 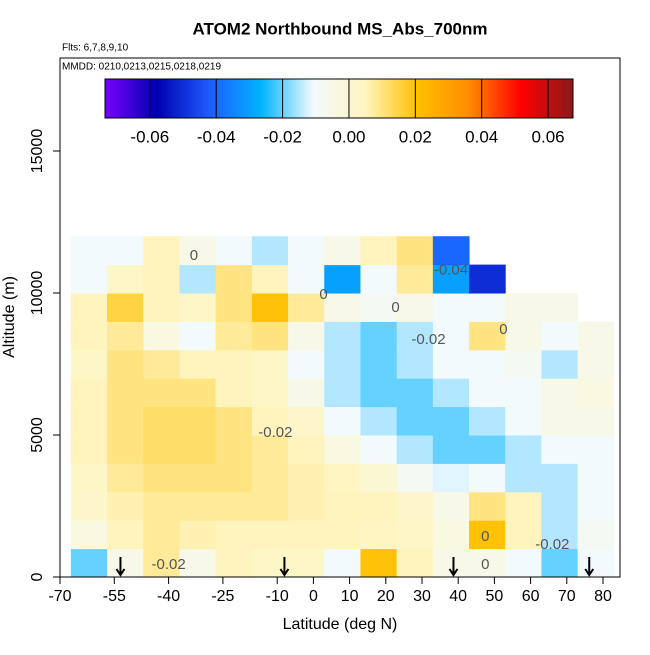 What do you see at coordinates (340, 624) in the screenshot?
I see `x-axis-label: Latitude (deg N)` at bounding box center [340, 624].